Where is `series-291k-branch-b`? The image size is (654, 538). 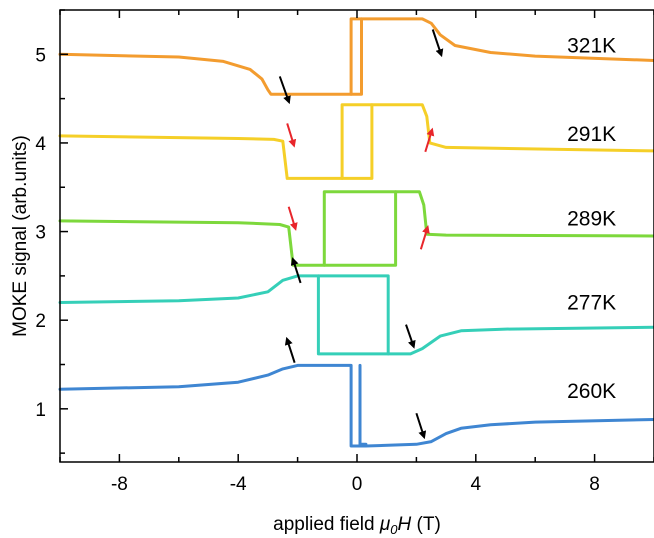
series-291k-branch-b is located at coordinates (357, 141).